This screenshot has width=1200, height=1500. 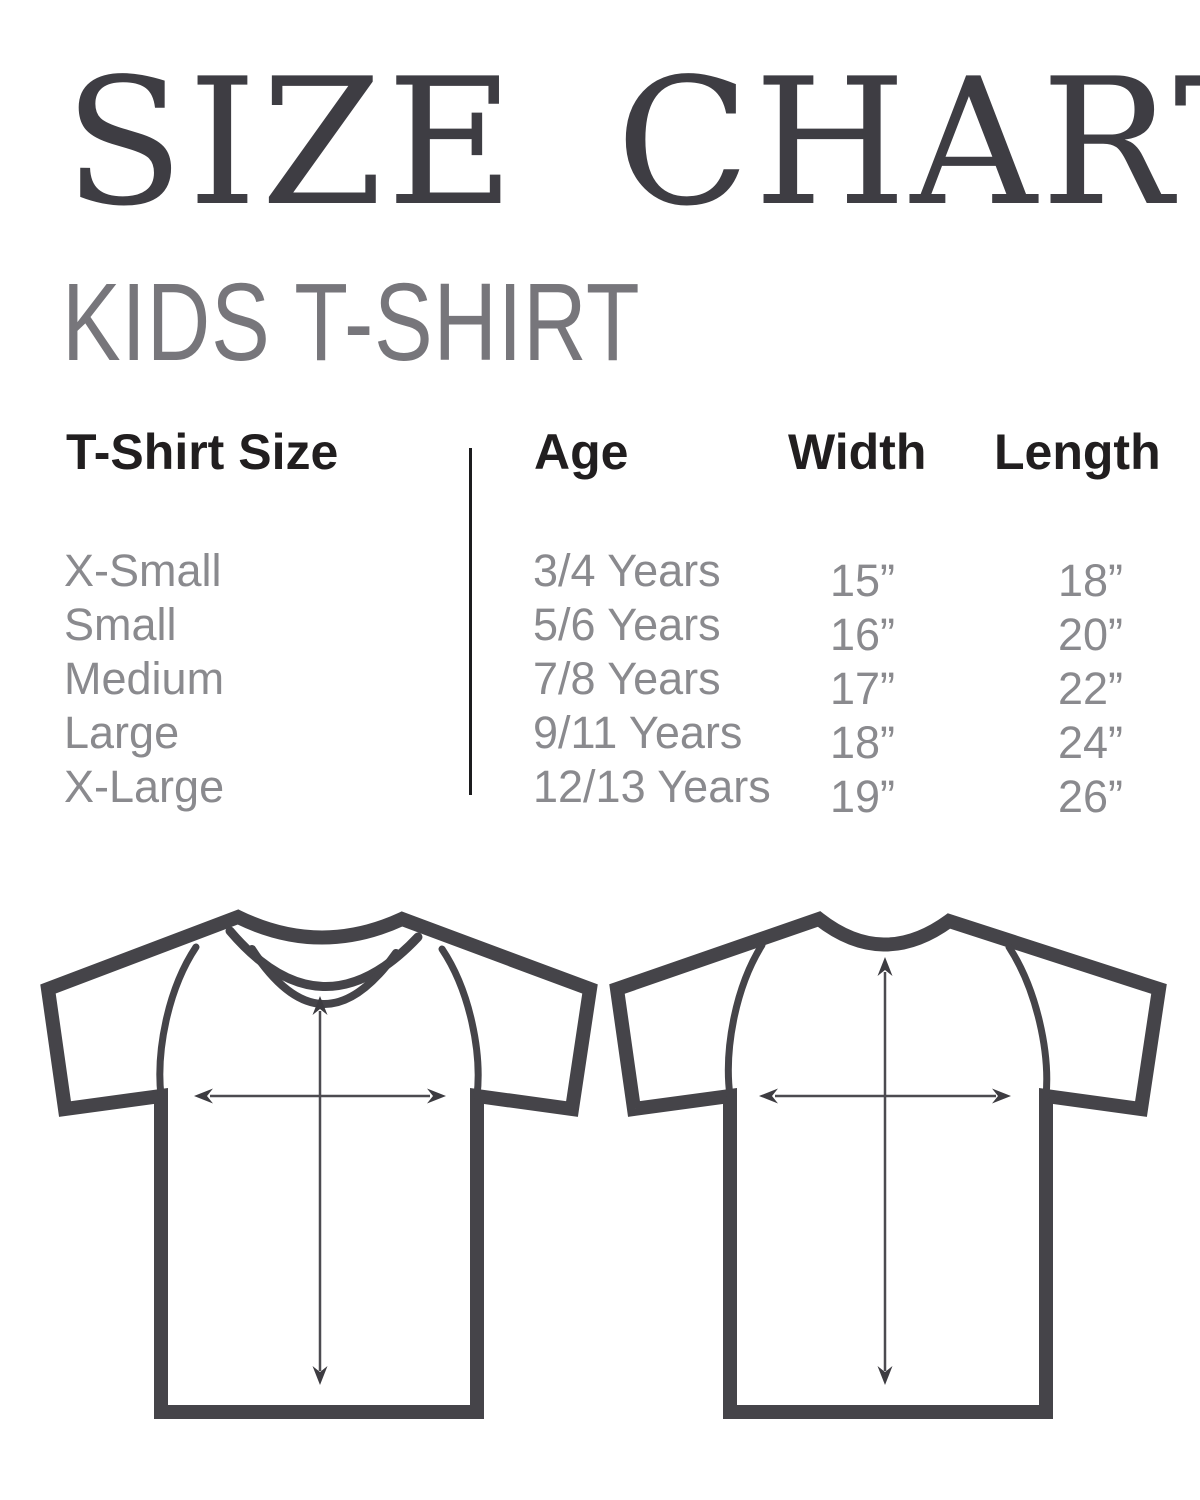 What do you see at coordinates (863, 796) in the screenshot?
I see `width-cell: 19”` at bounding box center [863, 796].